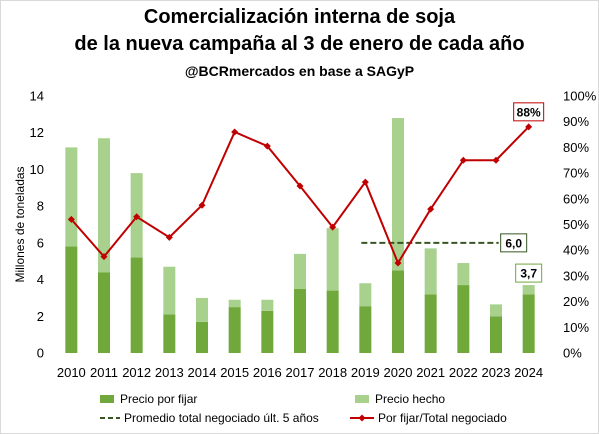 The height and width of the screenshot is (434, 599). I want to click on x-tick-label: 2023, so click(496, 372).